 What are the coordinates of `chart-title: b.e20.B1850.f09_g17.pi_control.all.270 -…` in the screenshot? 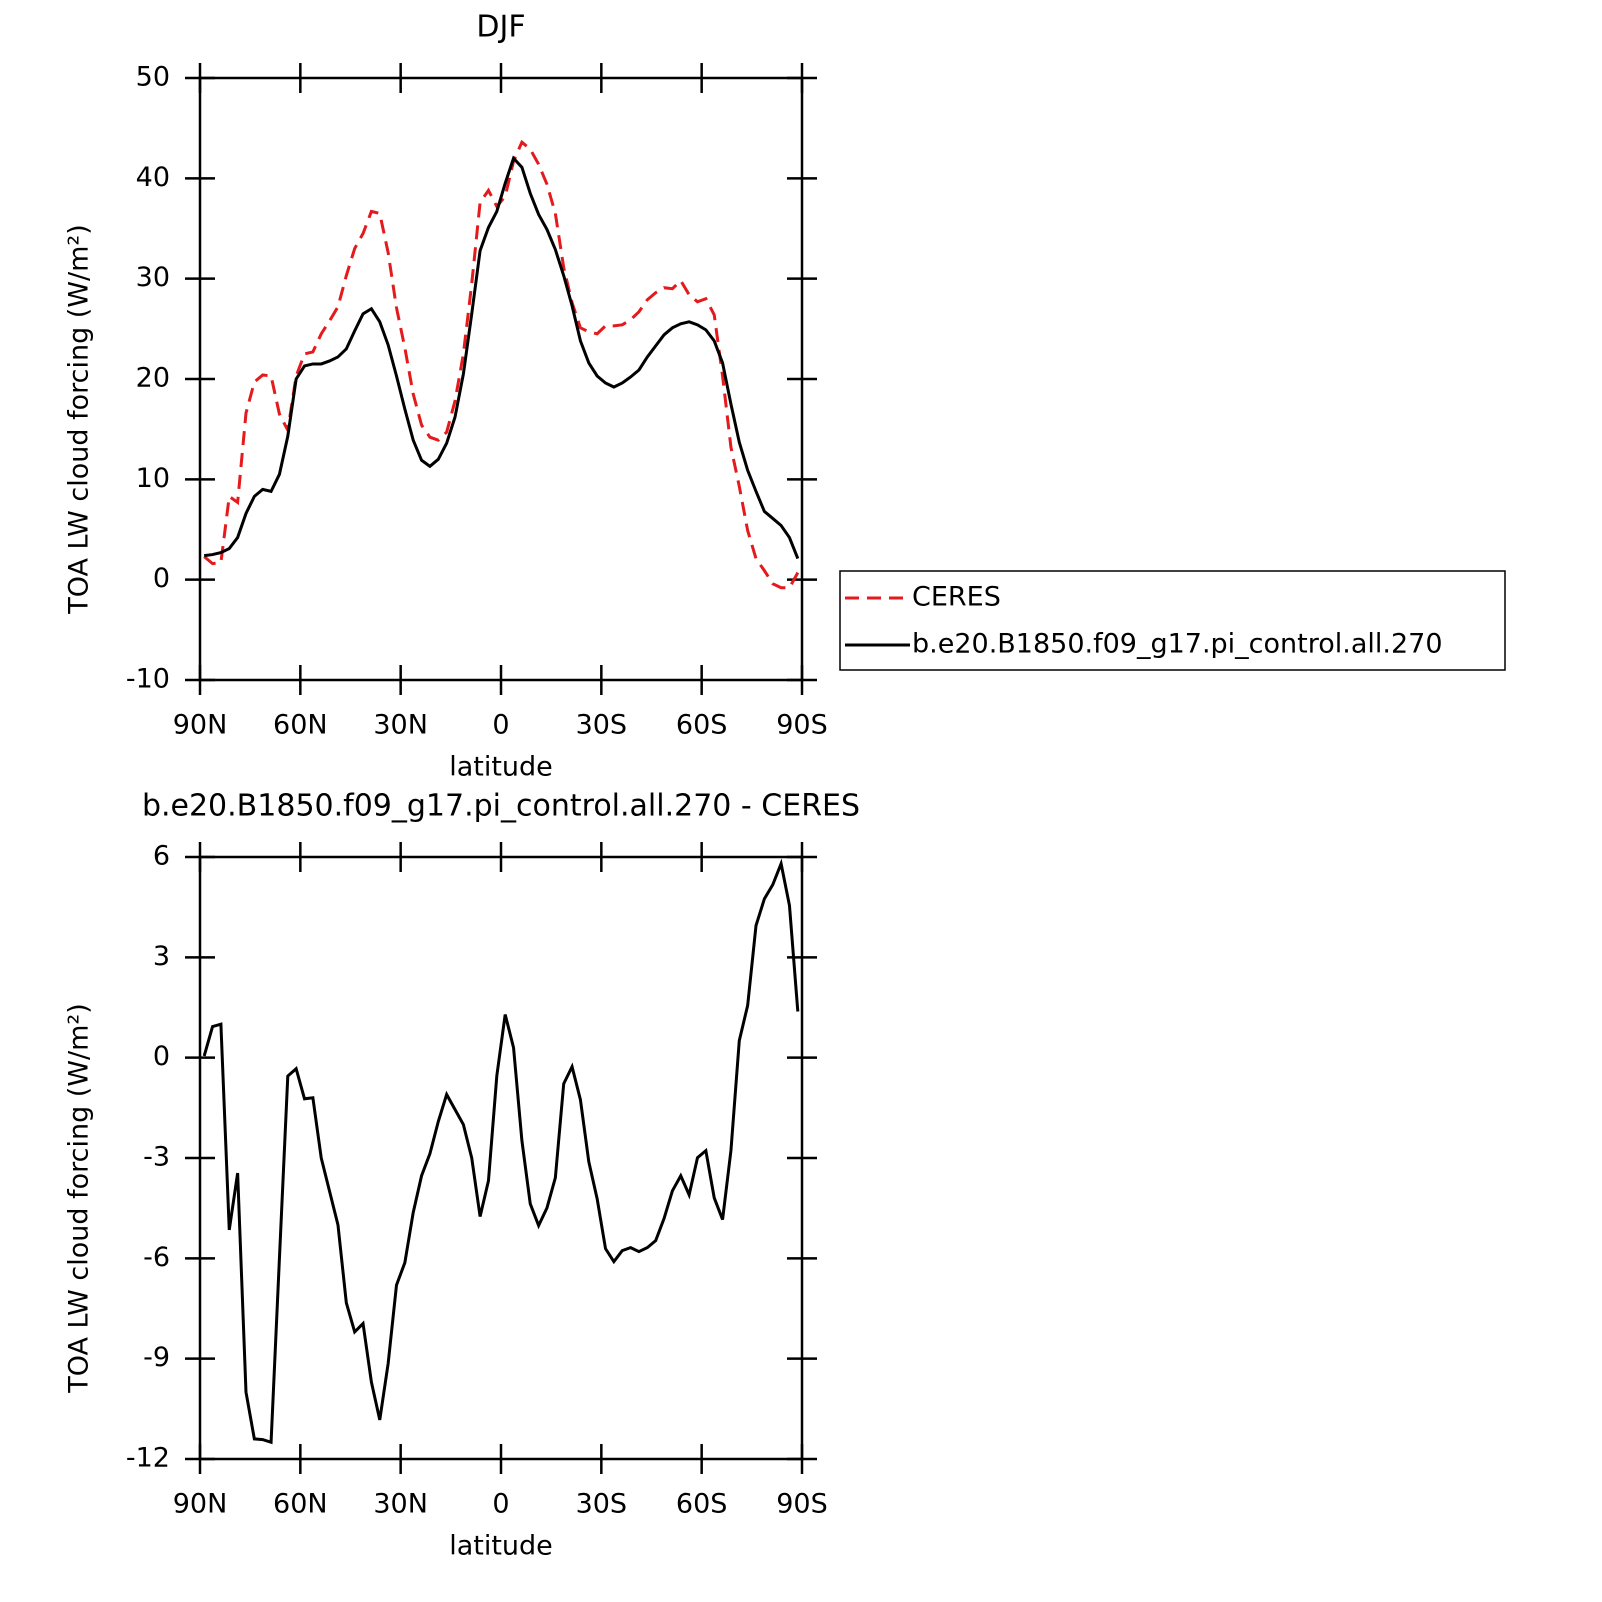 It's located at (501, 806).